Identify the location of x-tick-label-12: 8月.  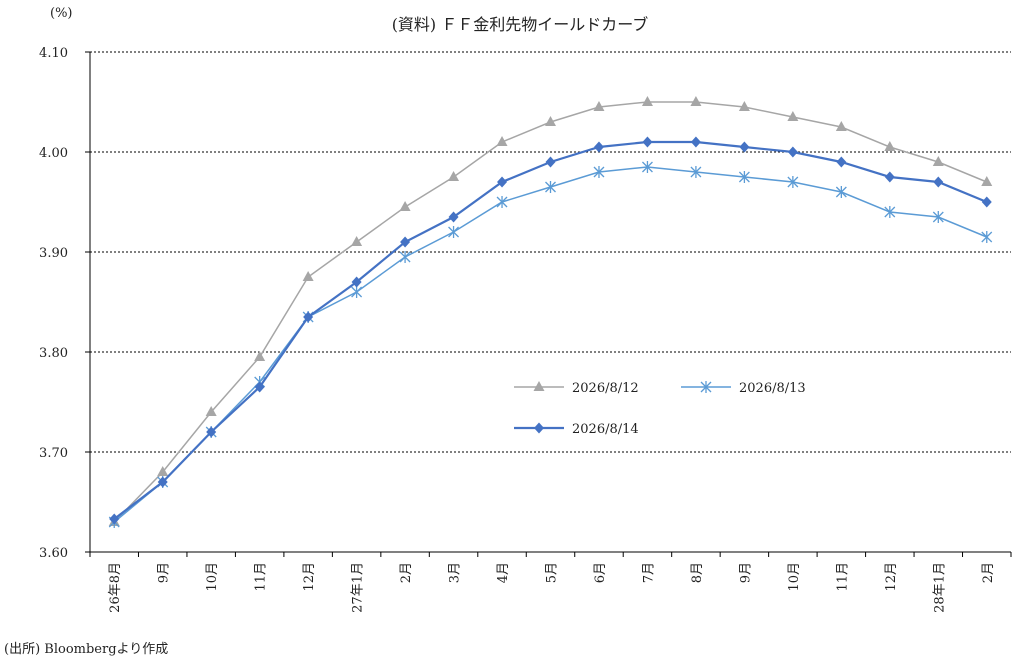
(697, 572).